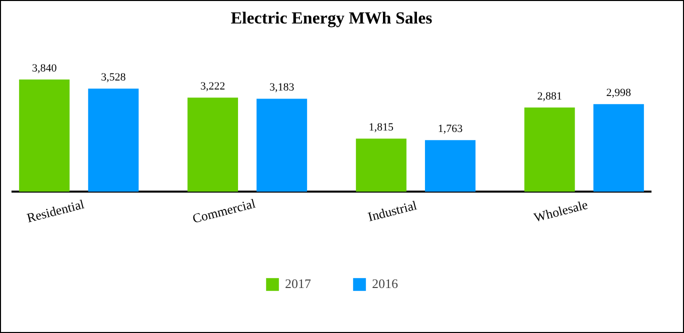 Image resolution: width=684 pixels, height=333 pixels. I want to click on data-label: 2,998, so click(619, 93).